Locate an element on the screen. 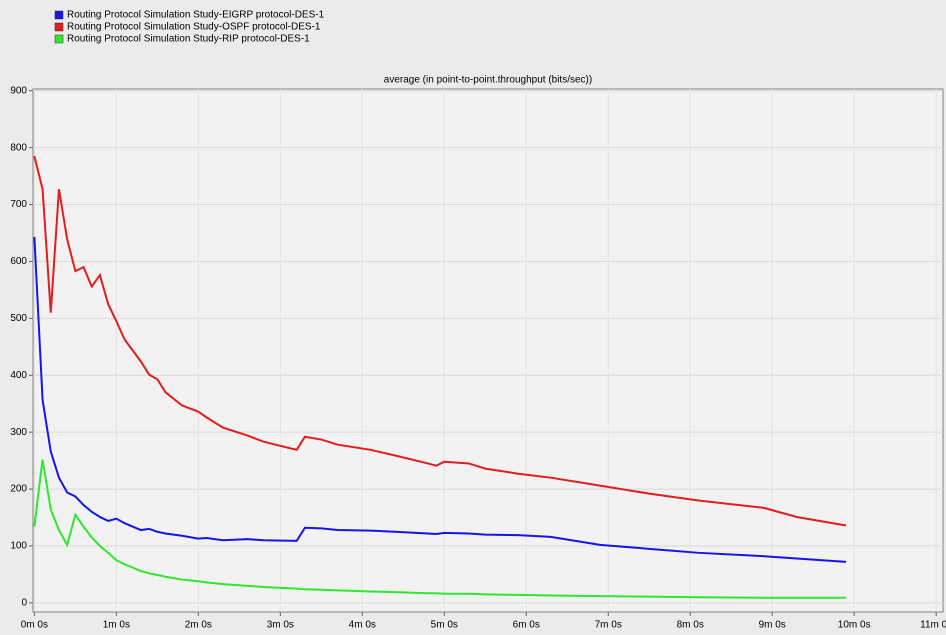 The image size is (946, 635). y-tick-label: 800 is located at coordinates (18, 147).